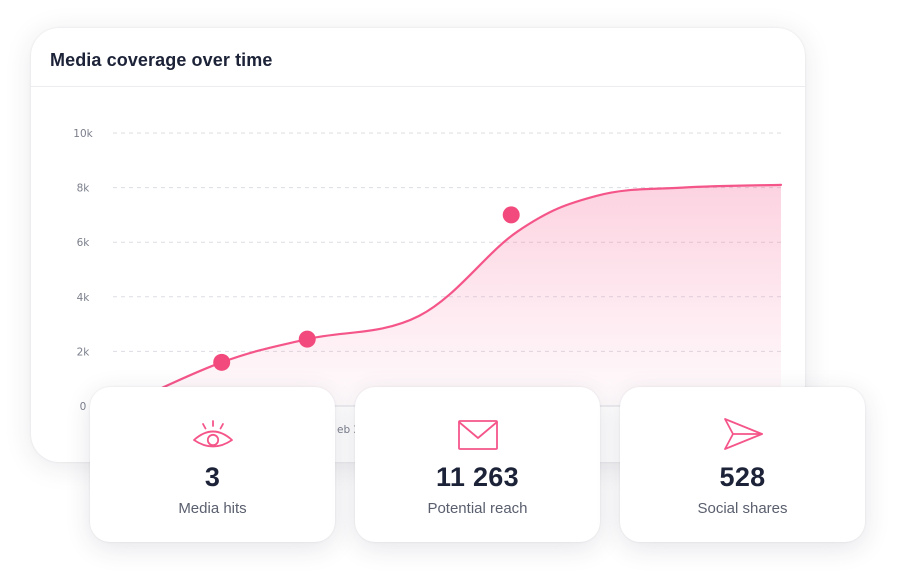 Image resolution: width=900 pixels, height=574 pixels. What do you see at coordinates (477, 435) in the screenshot?
I see `envelope-icon` at bounding box center [477, 435].